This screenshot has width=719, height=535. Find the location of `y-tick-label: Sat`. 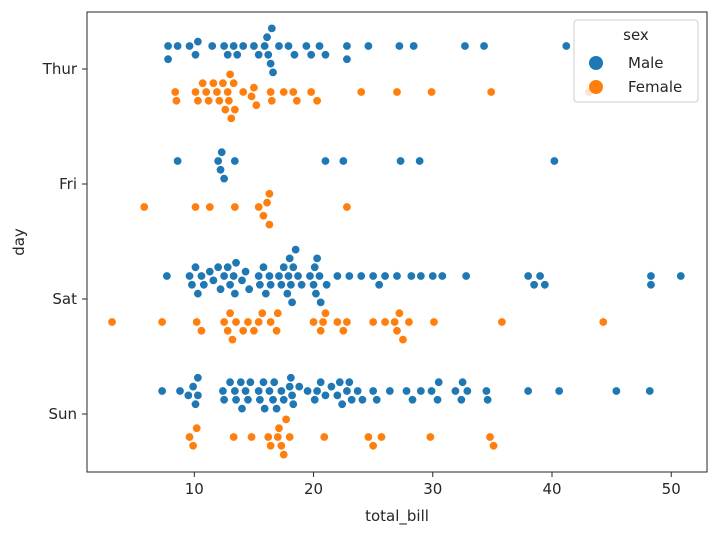

y-tick-label: Sat is located at coordinates (64, 299).